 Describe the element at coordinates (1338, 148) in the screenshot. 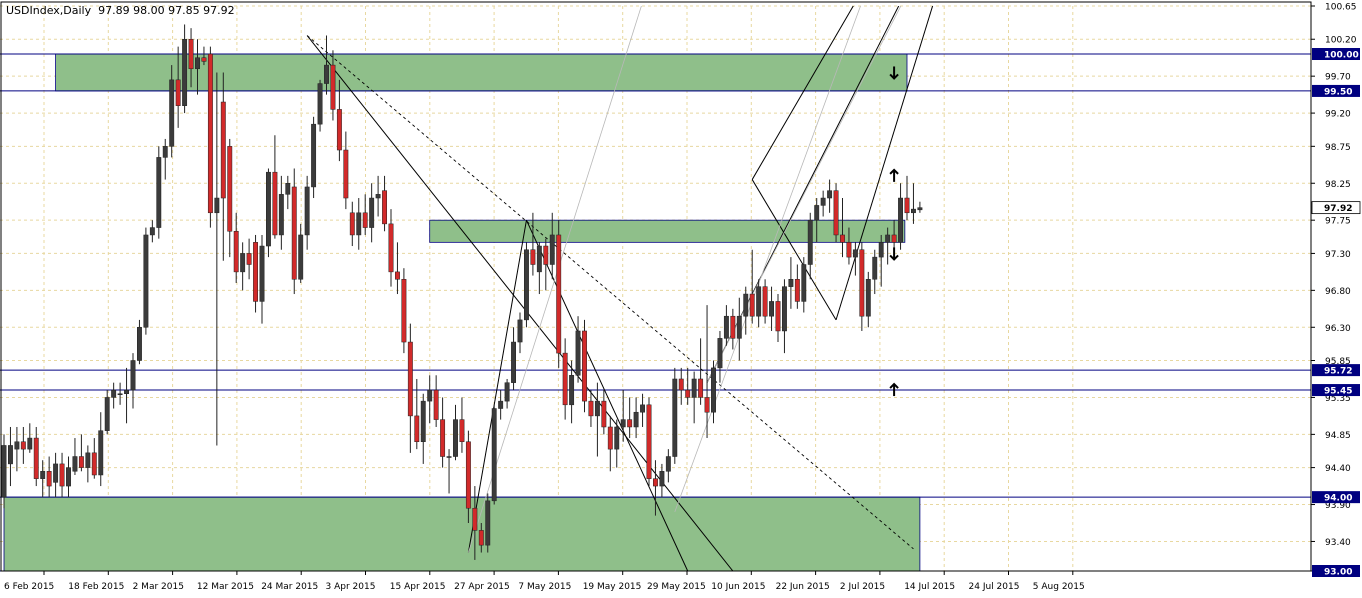

I see `y-tick-label: 98.75` at that location.